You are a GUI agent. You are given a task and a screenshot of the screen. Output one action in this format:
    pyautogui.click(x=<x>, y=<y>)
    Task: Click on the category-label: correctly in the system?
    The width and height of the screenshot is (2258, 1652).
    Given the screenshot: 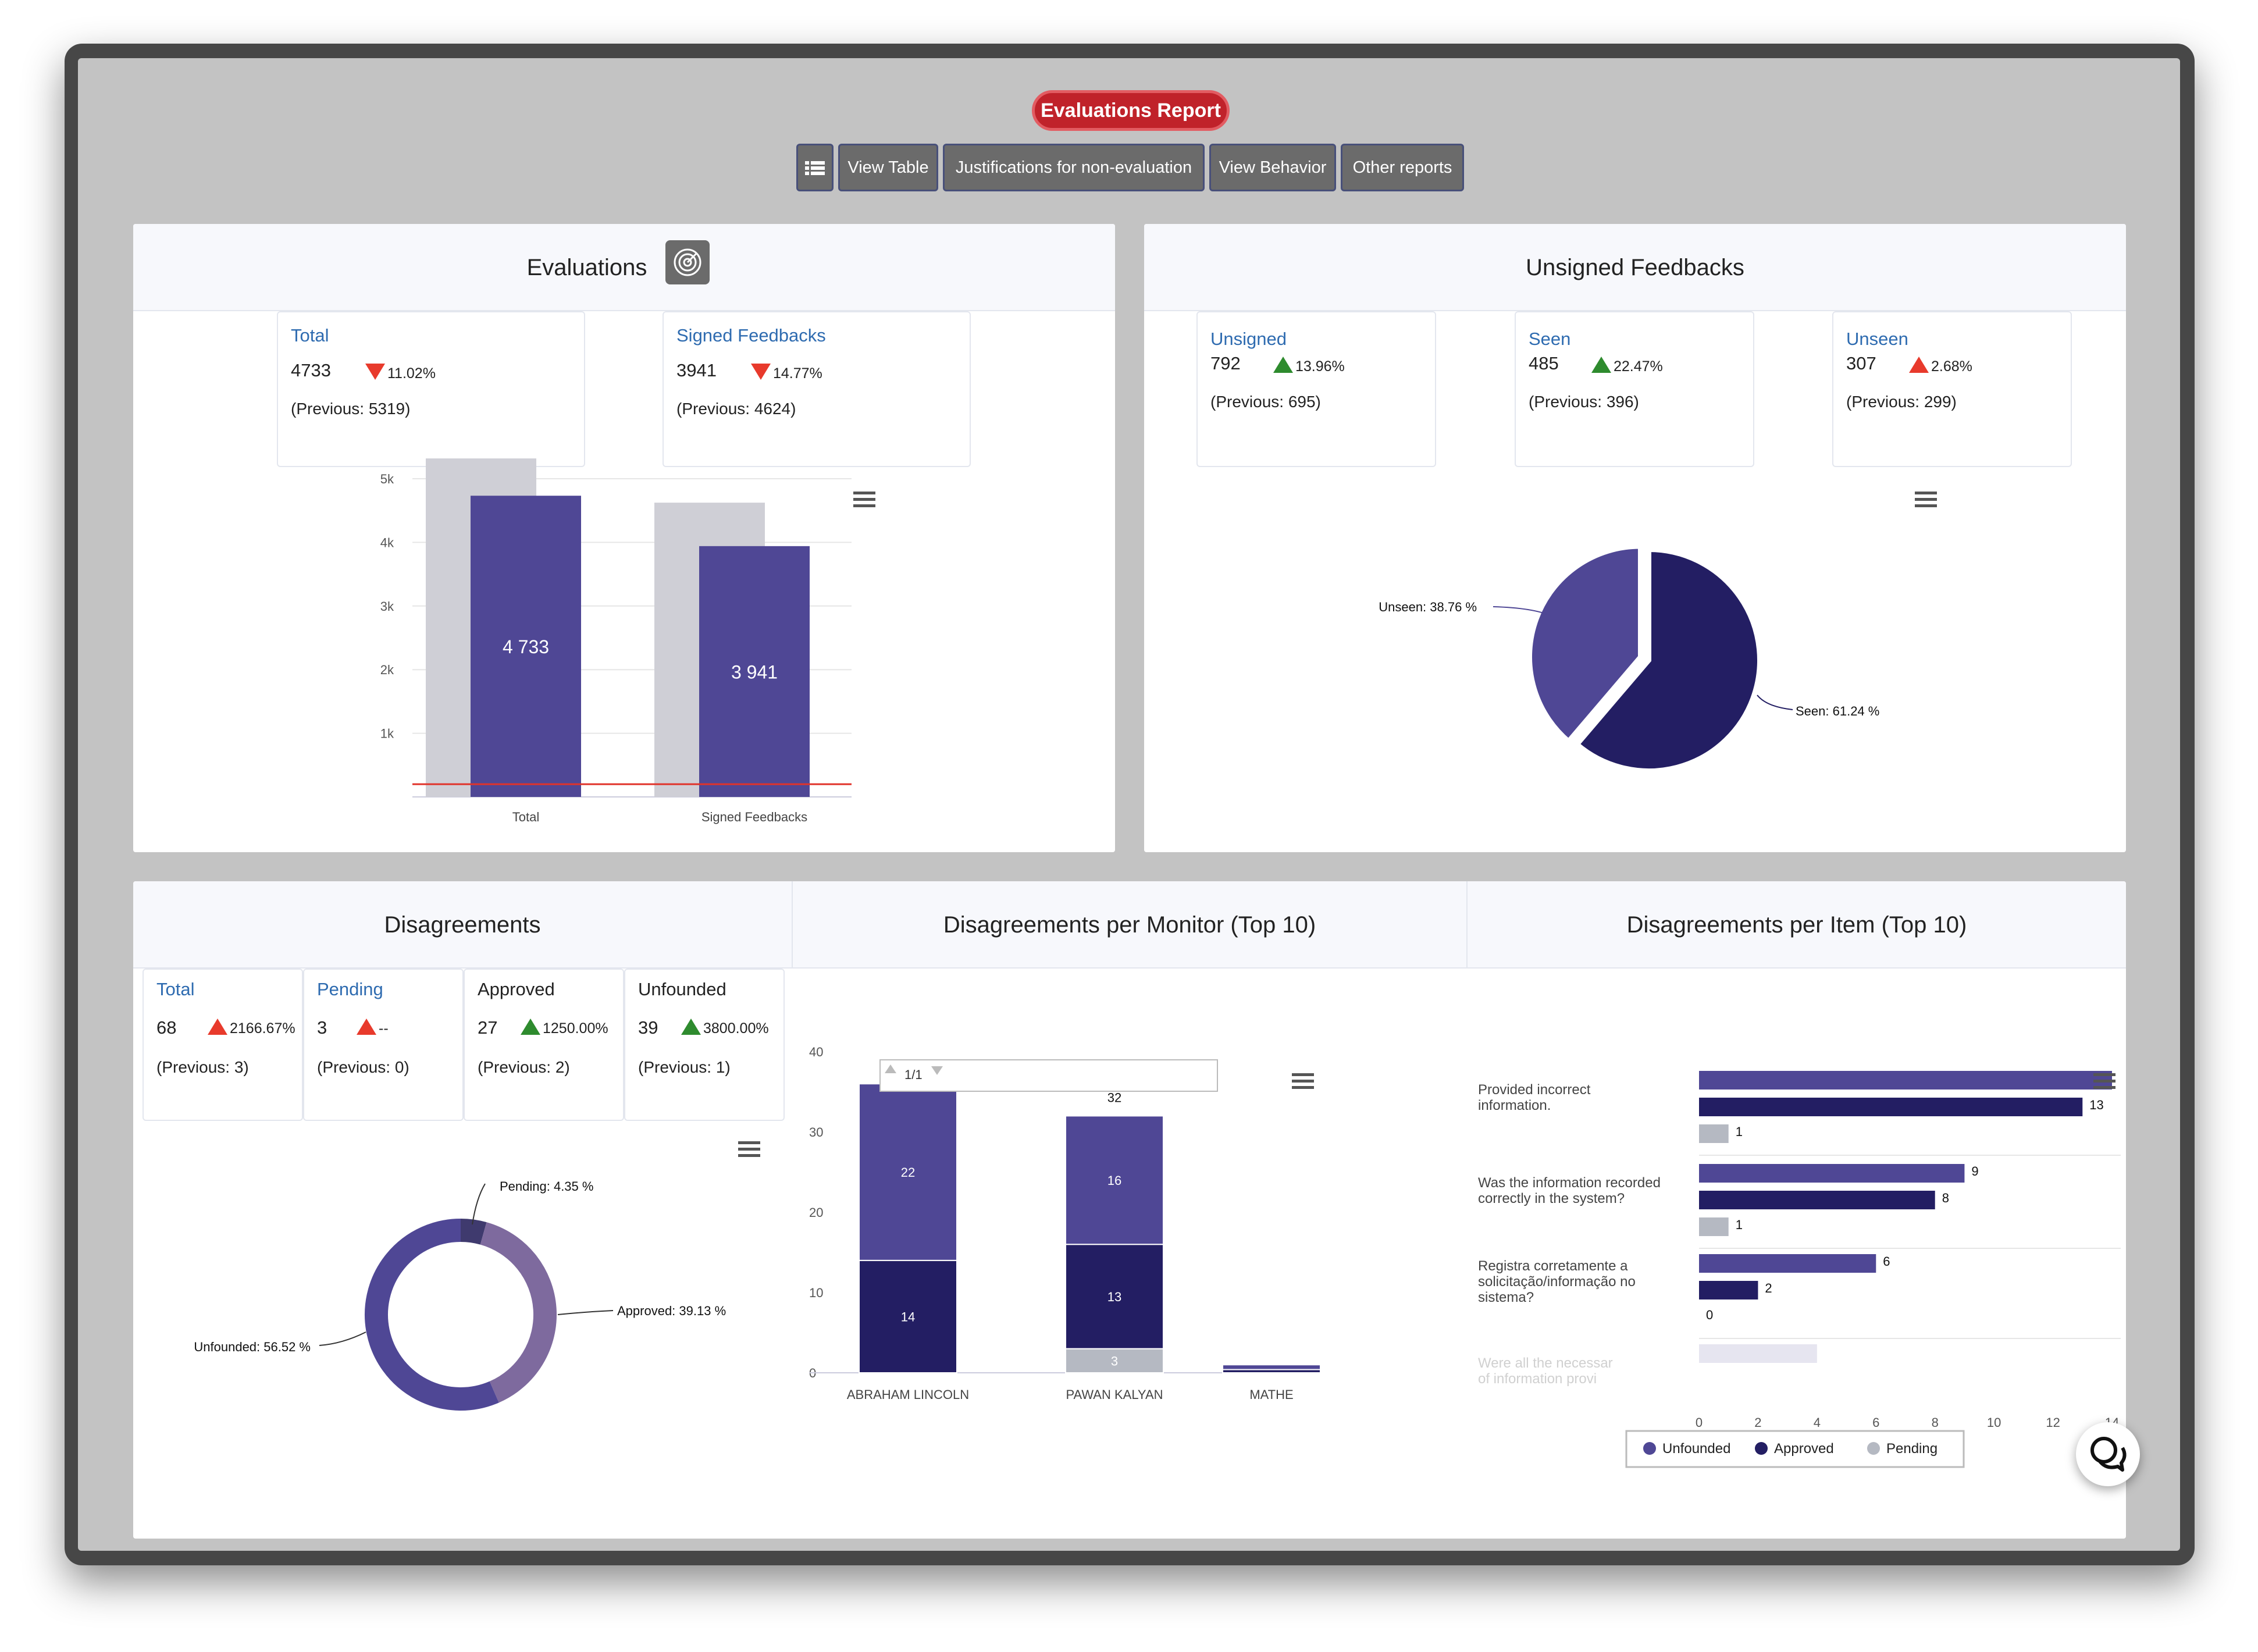 What is the action you would take?
    pyautogui.click(x=1552, y=1198)
    